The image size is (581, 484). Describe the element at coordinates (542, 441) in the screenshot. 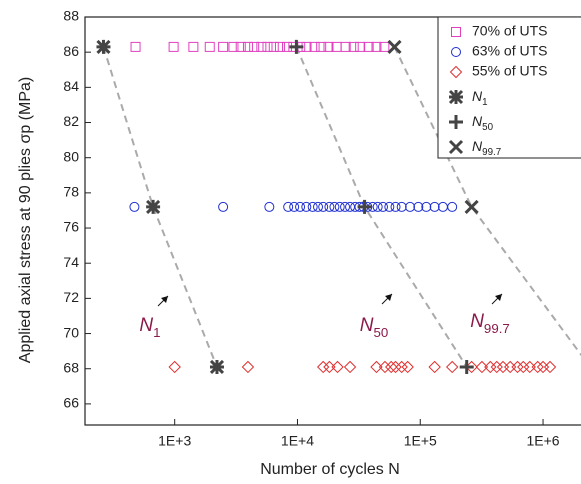

I see `x-tick-label: 1E+6` at that location.